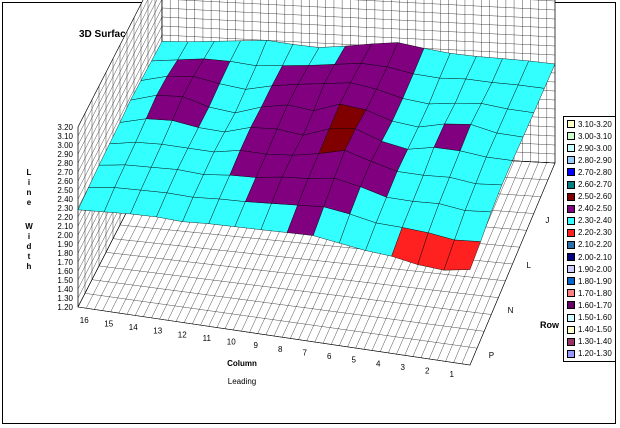 The width and height of the screenshot is (620, 428). What do you see at coordinates (157, 331) in the screenshot?
I see `column-tick-label: 13` at bounding box center [157, 331].